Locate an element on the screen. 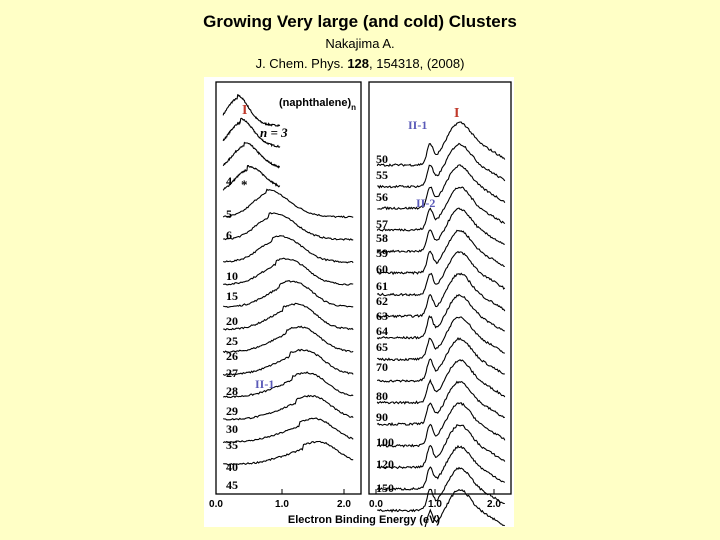 The width and height of the screenshot is (720, 540). n-label: n = 3 is located at coordinates (274, 132).